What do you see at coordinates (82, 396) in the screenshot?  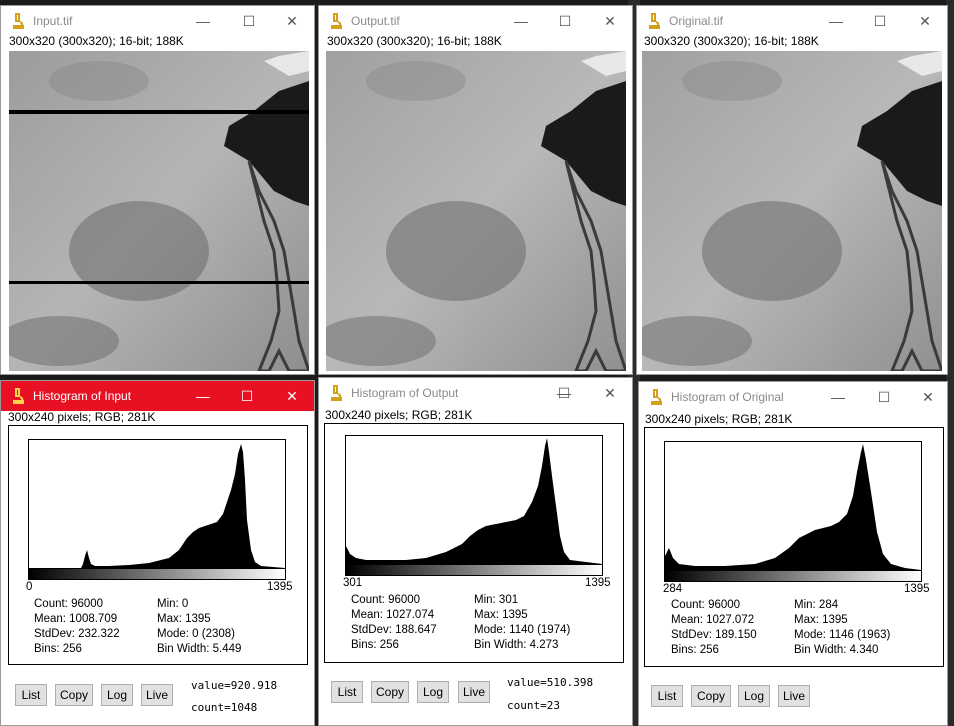 I see `window-title: Histogram of Input` at bounding box center [82, 396].